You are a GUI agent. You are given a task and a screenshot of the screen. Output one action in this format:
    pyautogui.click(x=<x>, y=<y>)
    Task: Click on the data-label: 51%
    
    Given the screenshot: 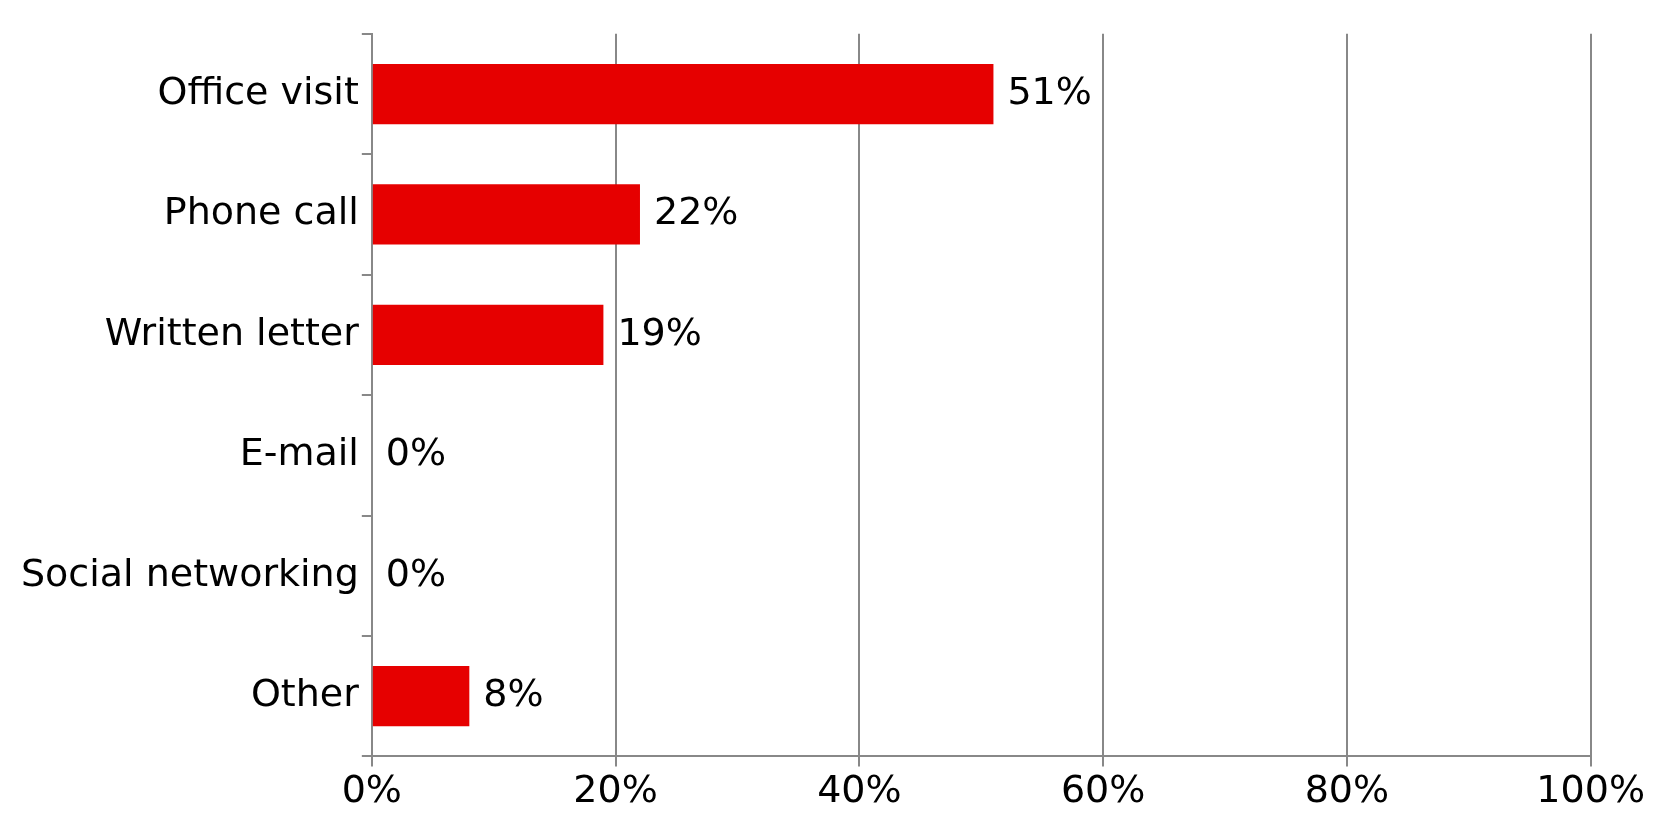 What is the action you would take?
    pyautogui.click(x=1049, y=90)
    